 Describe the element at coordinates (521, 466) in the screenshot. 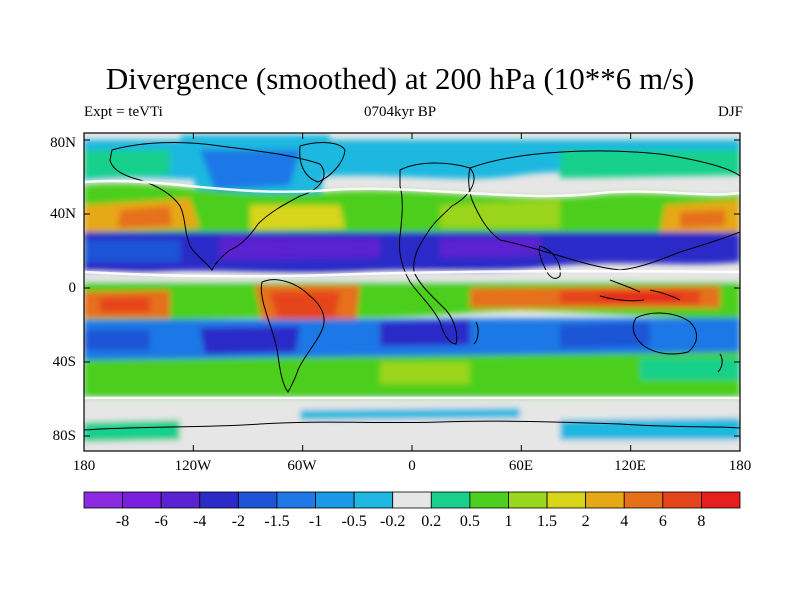

I see `x-label-60e: 60E` at that location.